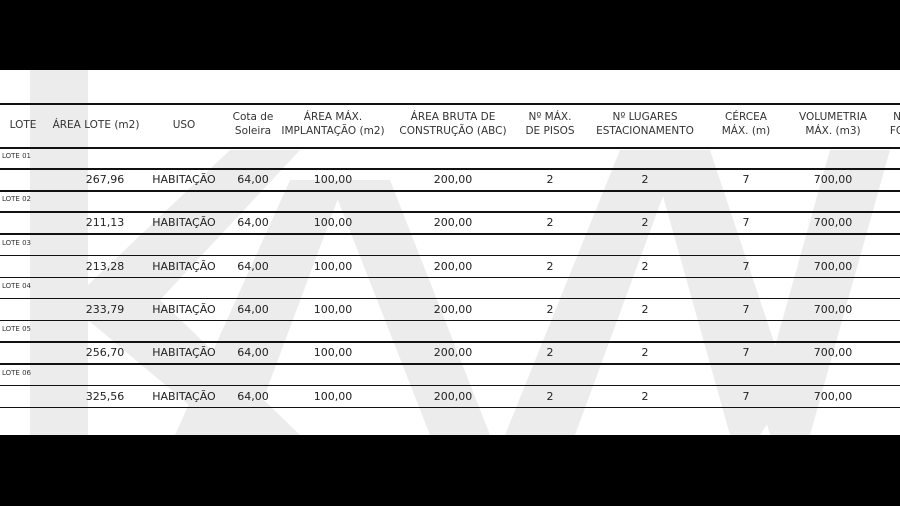 Image resolution: width=900 pixels, height=506 pixels. What do you see at coordinates (16, 199) in the screenshot?
I see `lot-label: LOTE 02` at bounding box center [16, 199].